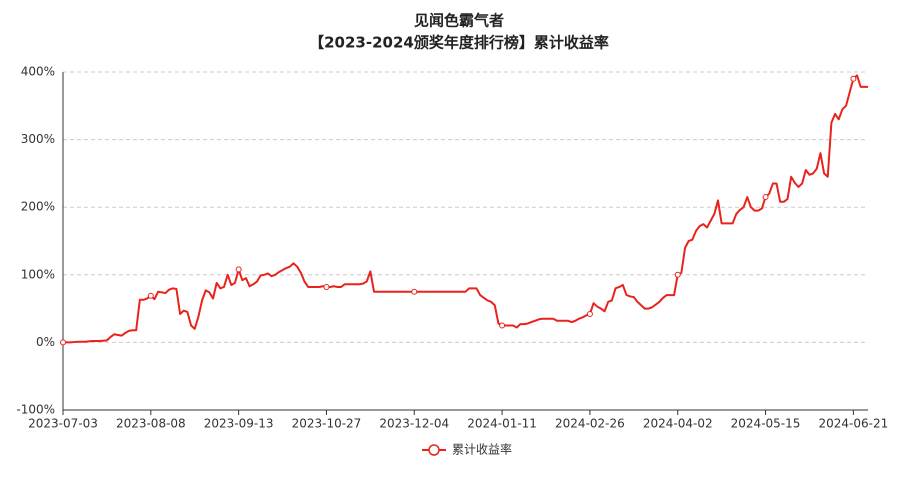 The width and height of the screenshot is (919, 481). Describe the element at coordinates (38, 207) in the screenshot. I see `y-tick-label: 200%` at that location.